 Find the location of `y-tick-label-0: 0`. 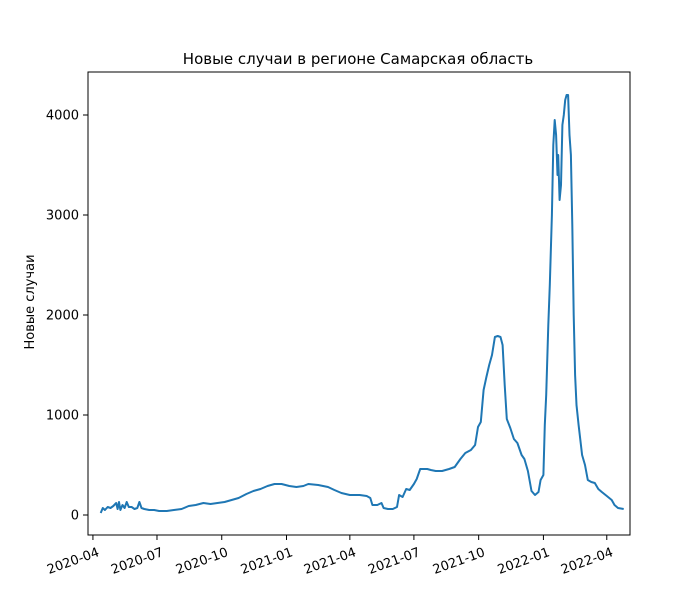

y-tick-label-0: 0 is located at coordinates (75, 516).